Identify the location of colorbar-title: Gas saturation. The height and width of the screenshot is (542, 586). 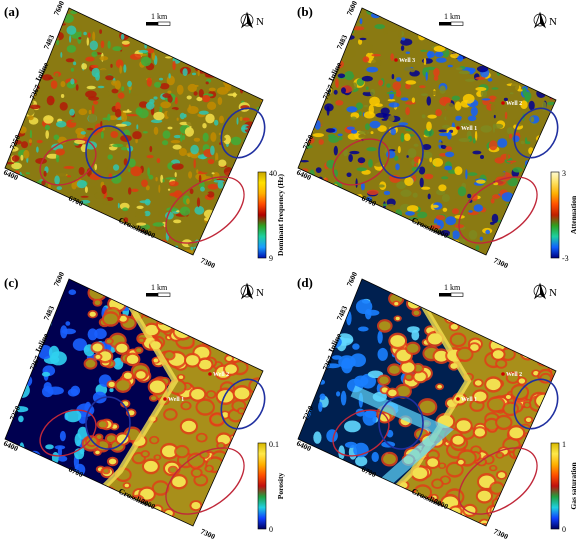
(573, 486).